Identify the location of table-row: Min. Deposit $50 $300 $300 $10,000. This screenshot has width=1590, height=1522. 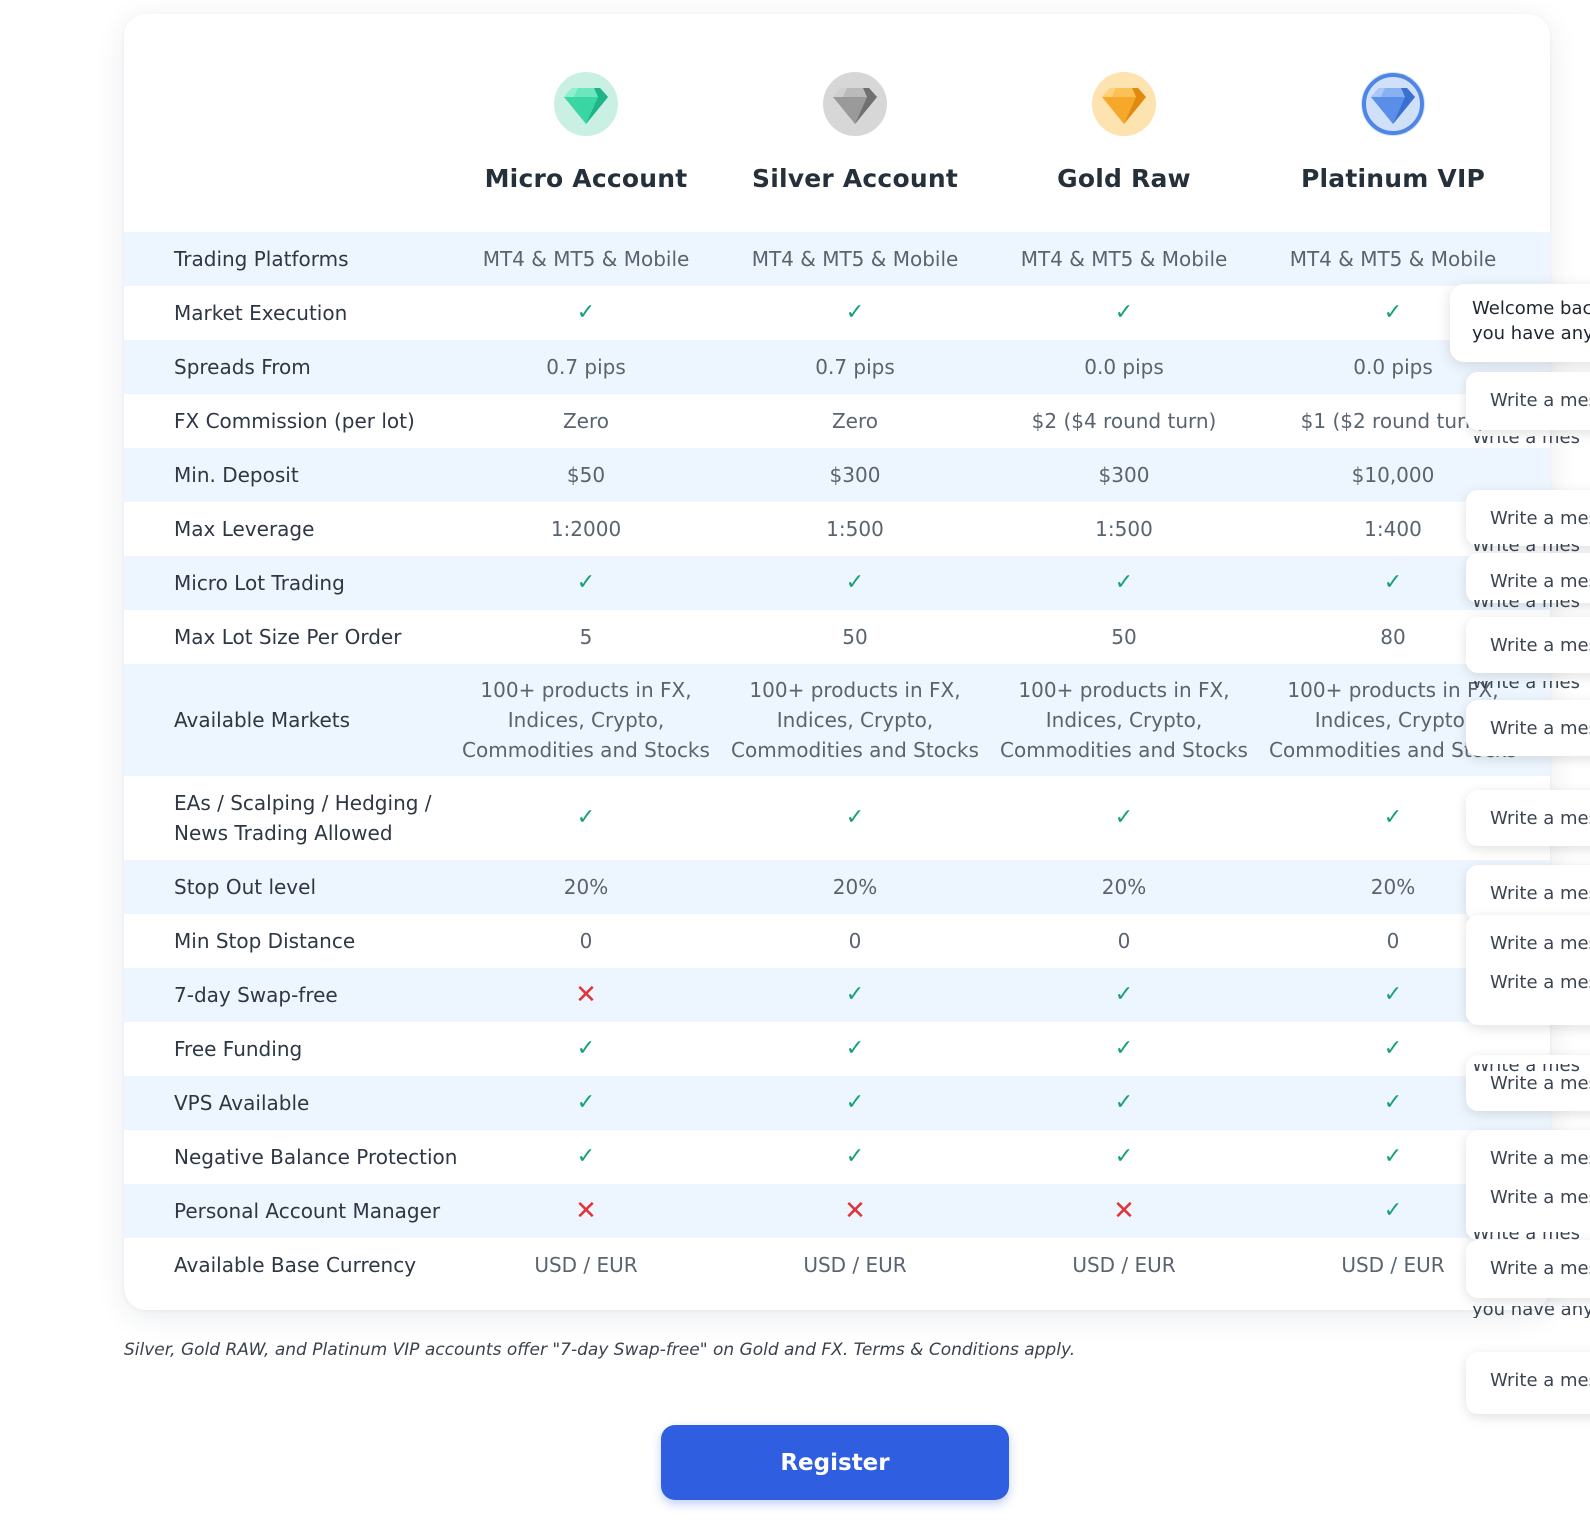
(837, 475).